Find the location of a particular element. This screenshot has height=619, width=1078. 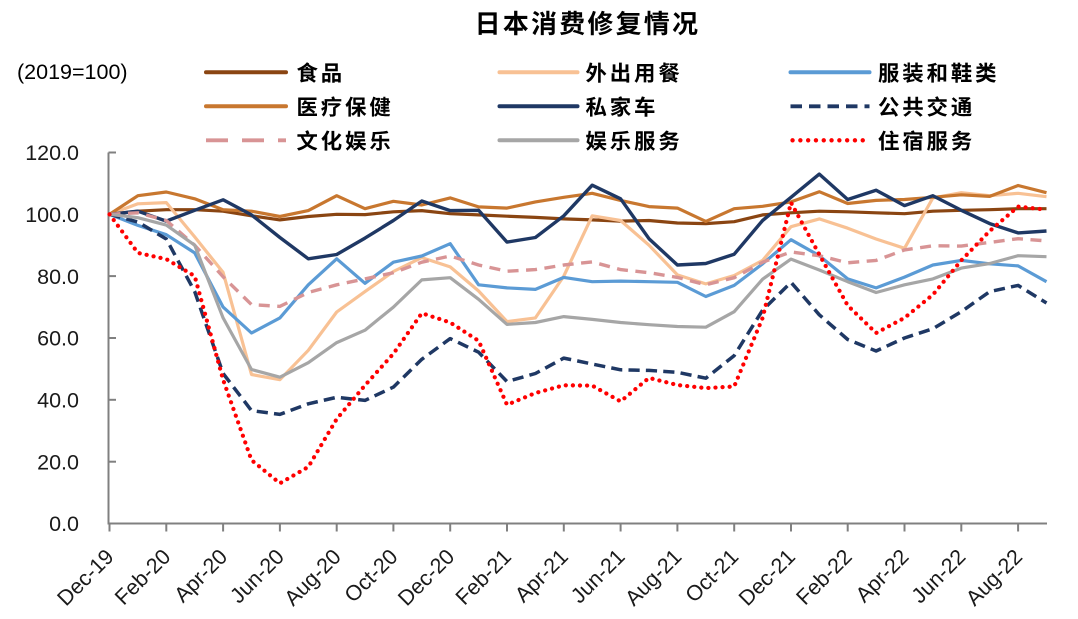

svg-text: 0.0 is located at coordinates (64, 524).